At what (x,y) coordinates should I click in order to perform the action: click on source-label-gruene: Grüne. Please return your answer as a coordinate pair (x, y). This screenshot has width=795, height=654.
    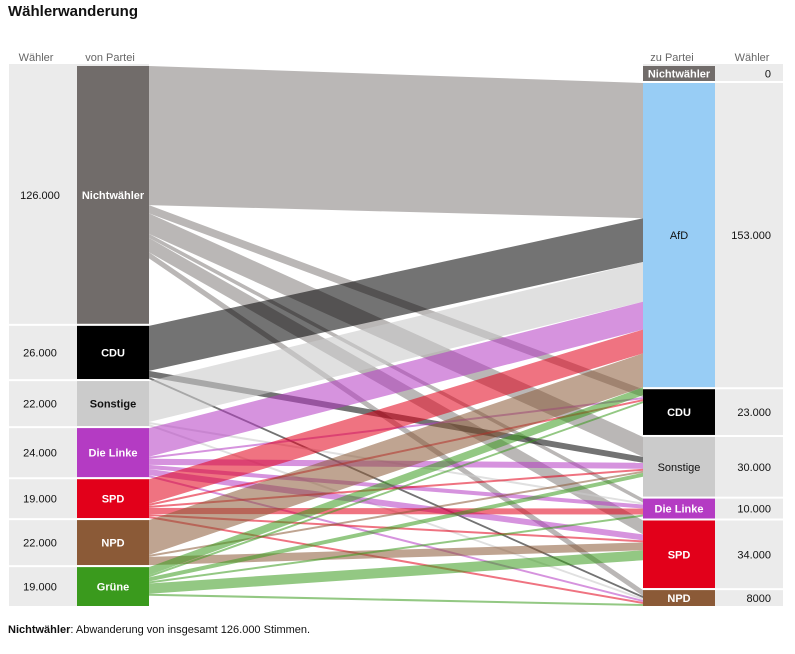
    Looking at the image, I should click on (113, 588).